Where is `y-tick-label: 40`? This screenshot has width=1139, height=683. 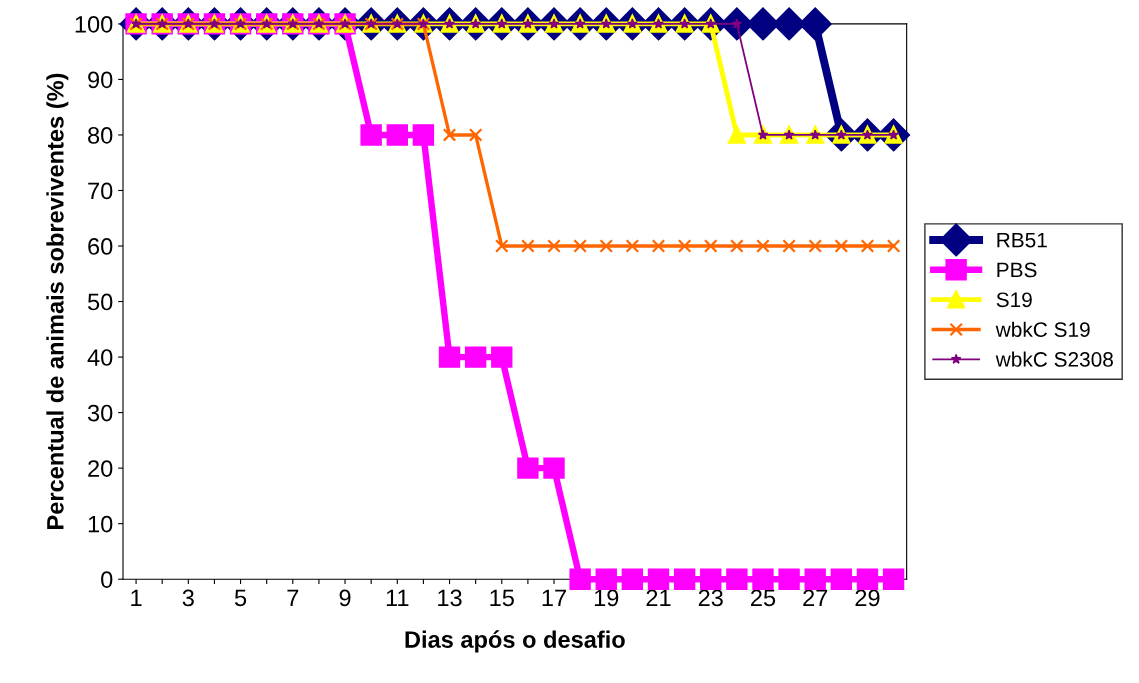
y-tick-label: 40 is located at coordinates (100, 357).